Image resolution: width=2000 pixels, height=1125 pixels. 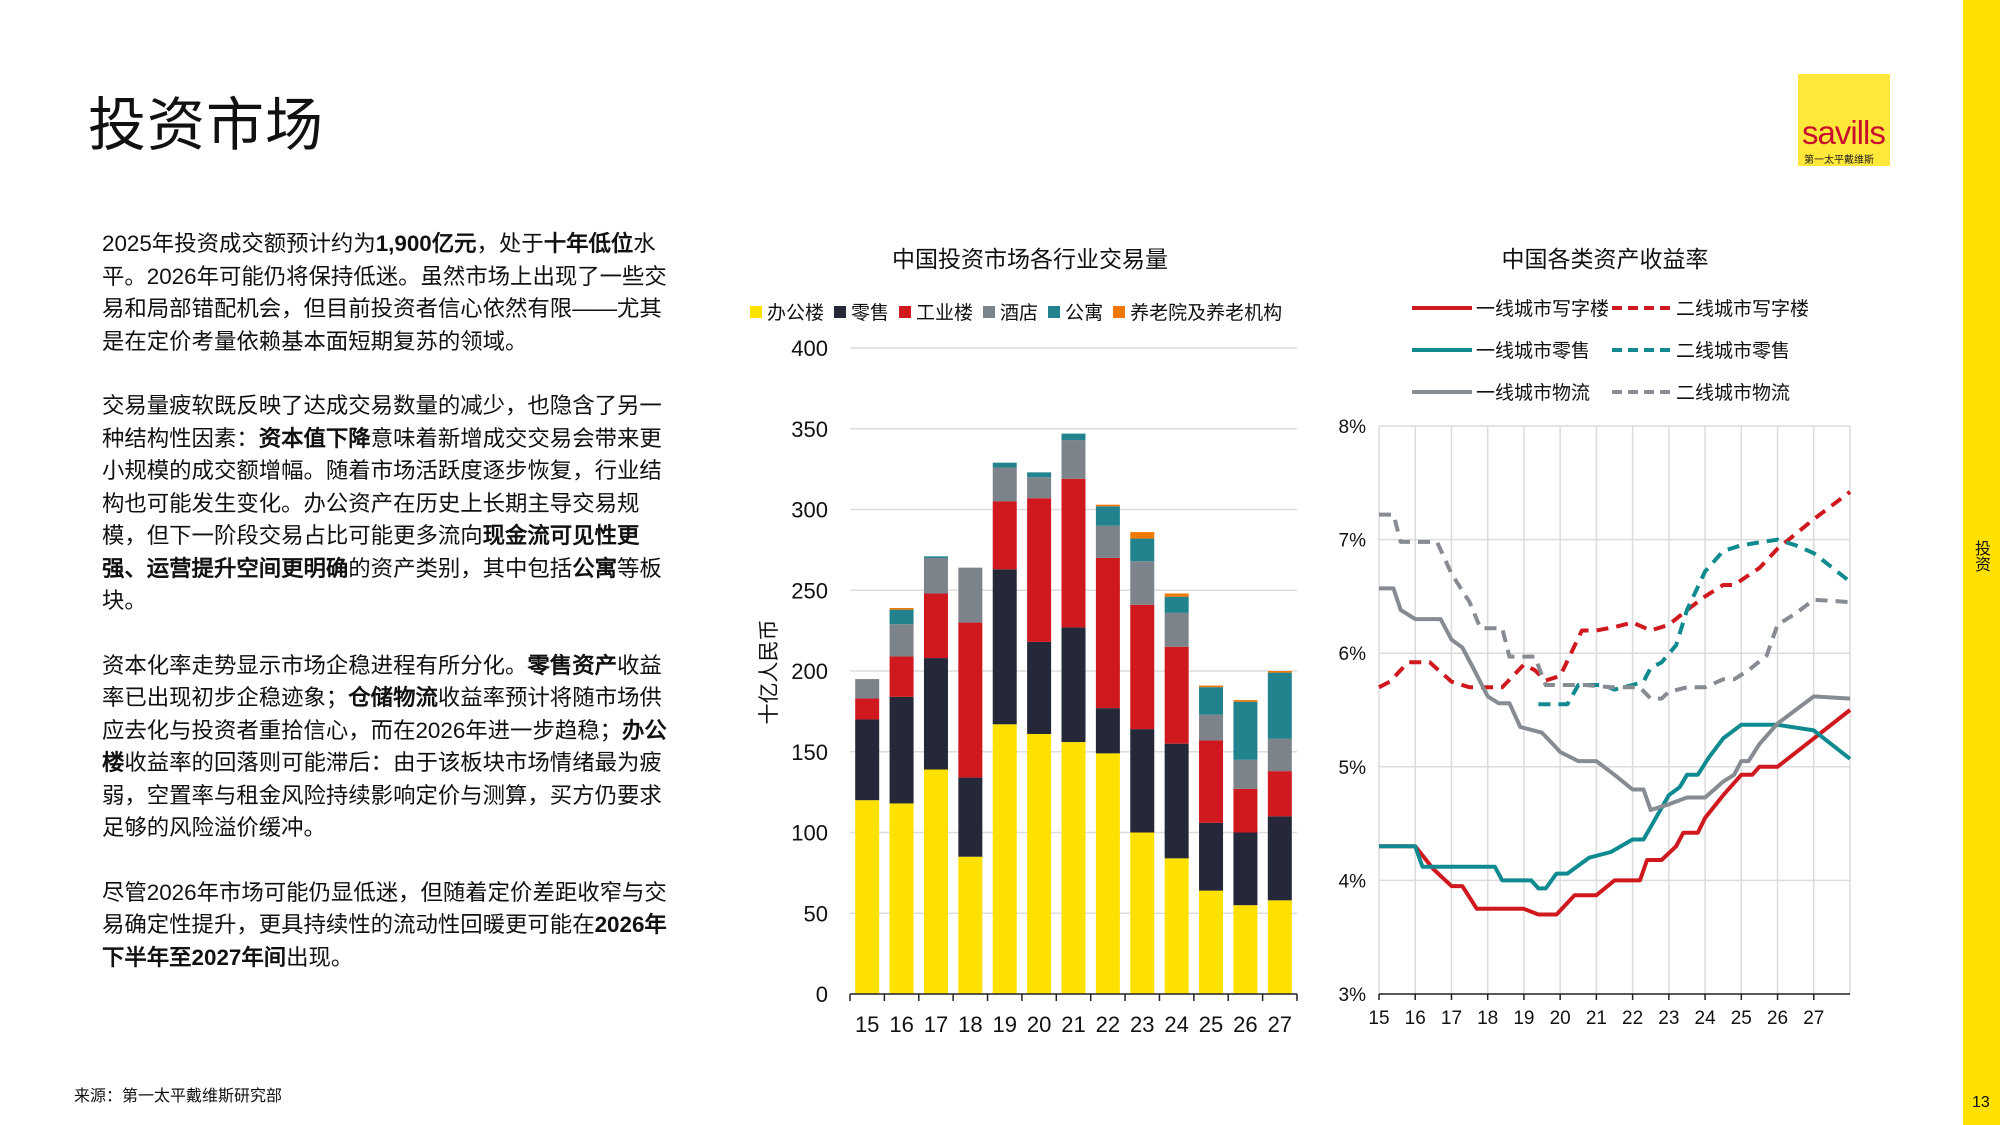 What do you see at coordinates (1533, 393) in the screenshot?
I see `legend-label: 一线城市物流` at bounding box center [1533, 393].